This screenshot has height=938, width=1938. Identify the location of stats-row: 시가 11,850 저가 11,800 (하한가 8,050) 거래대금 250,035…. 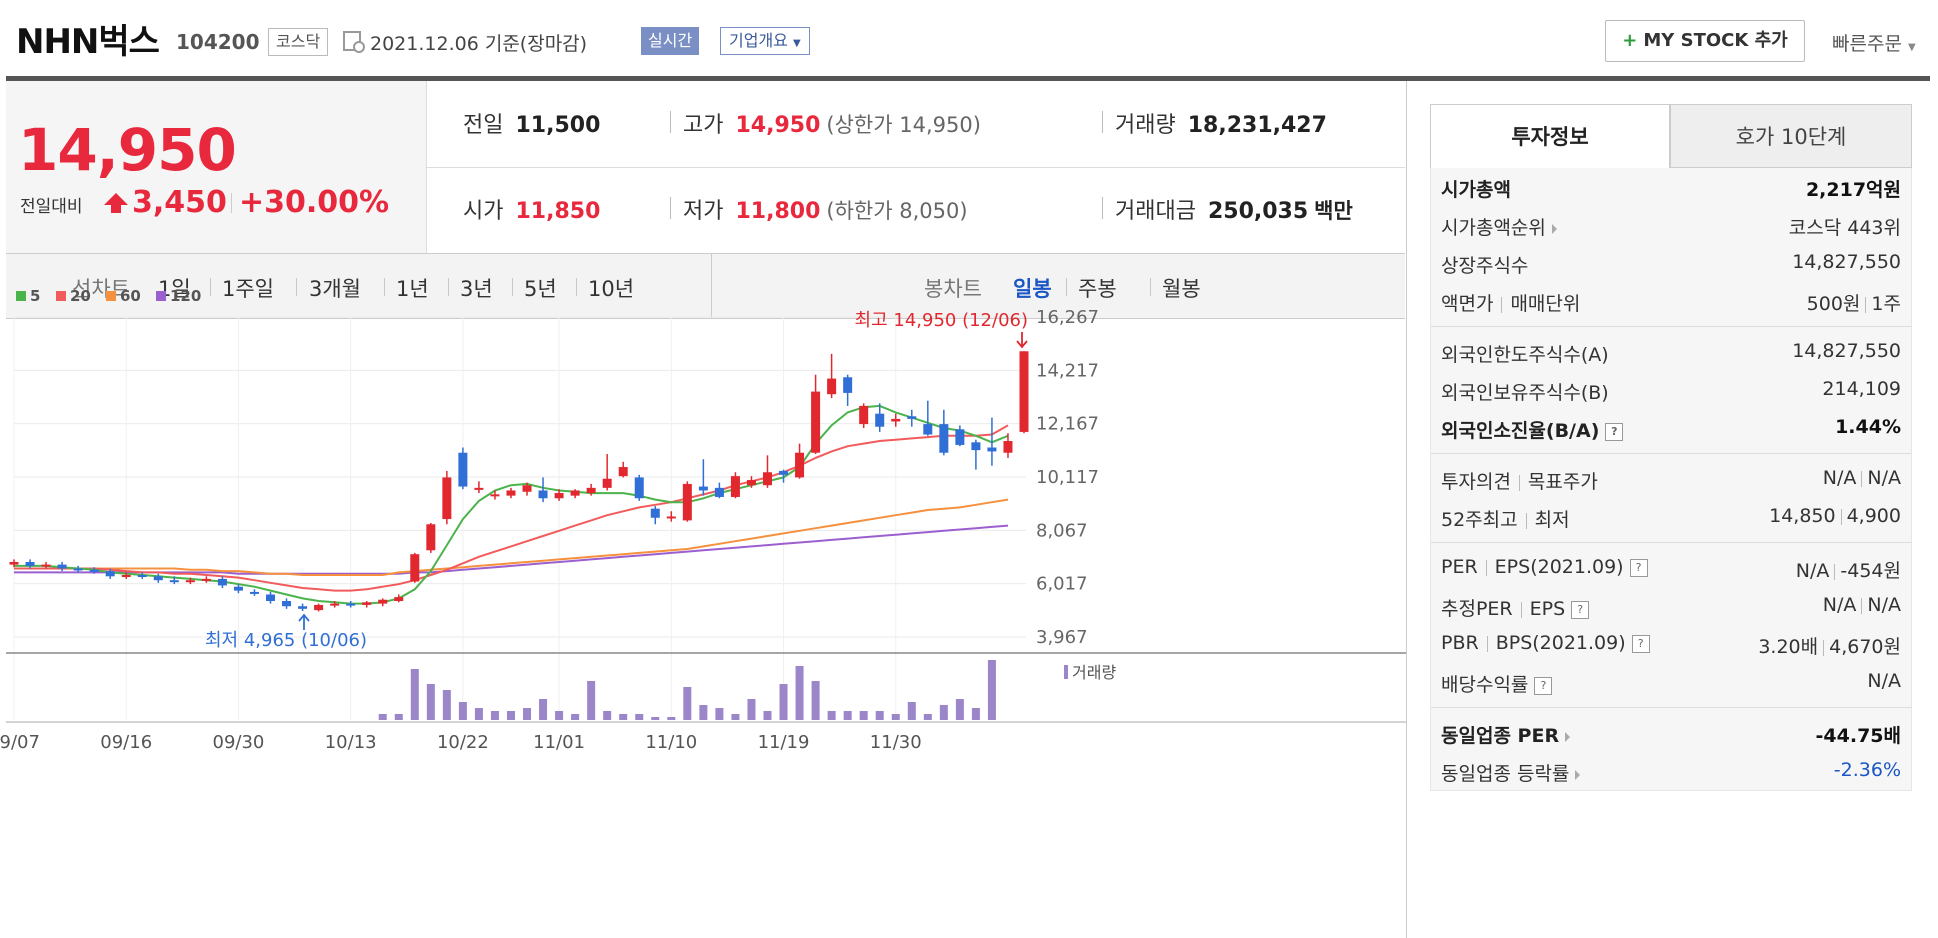
(916, 210).